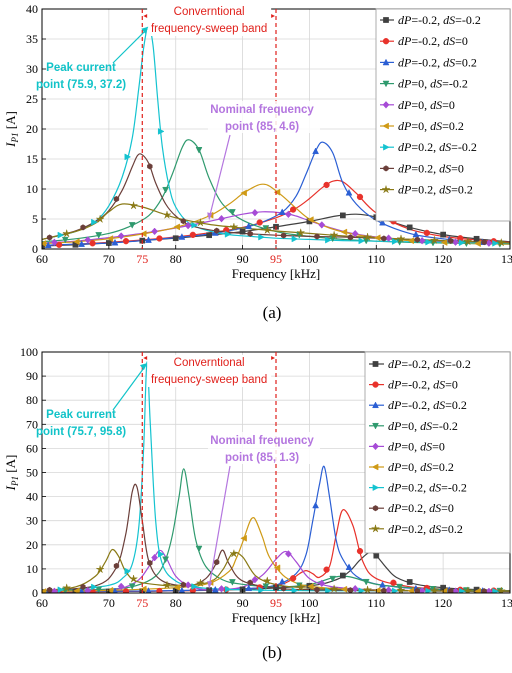  I want to click on band-label-background, so click(209, 371).